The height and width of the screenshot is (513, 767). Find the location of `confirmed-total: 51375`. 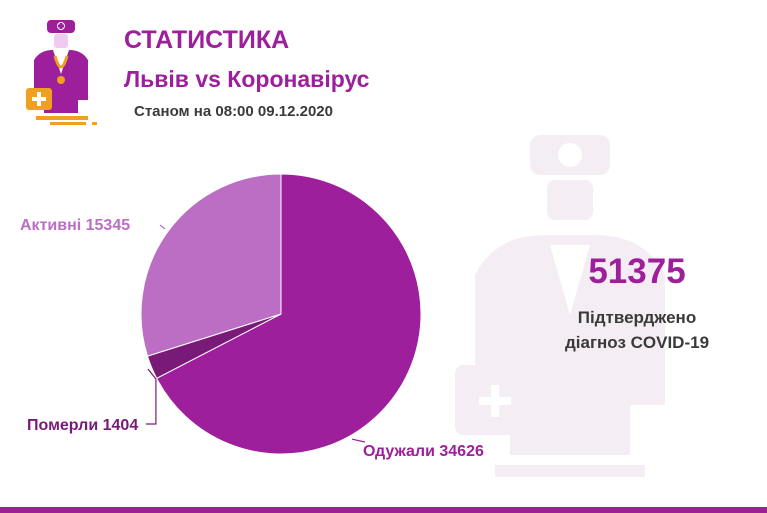

confirmed-total: 51375 is located at coordinates (637, 271).